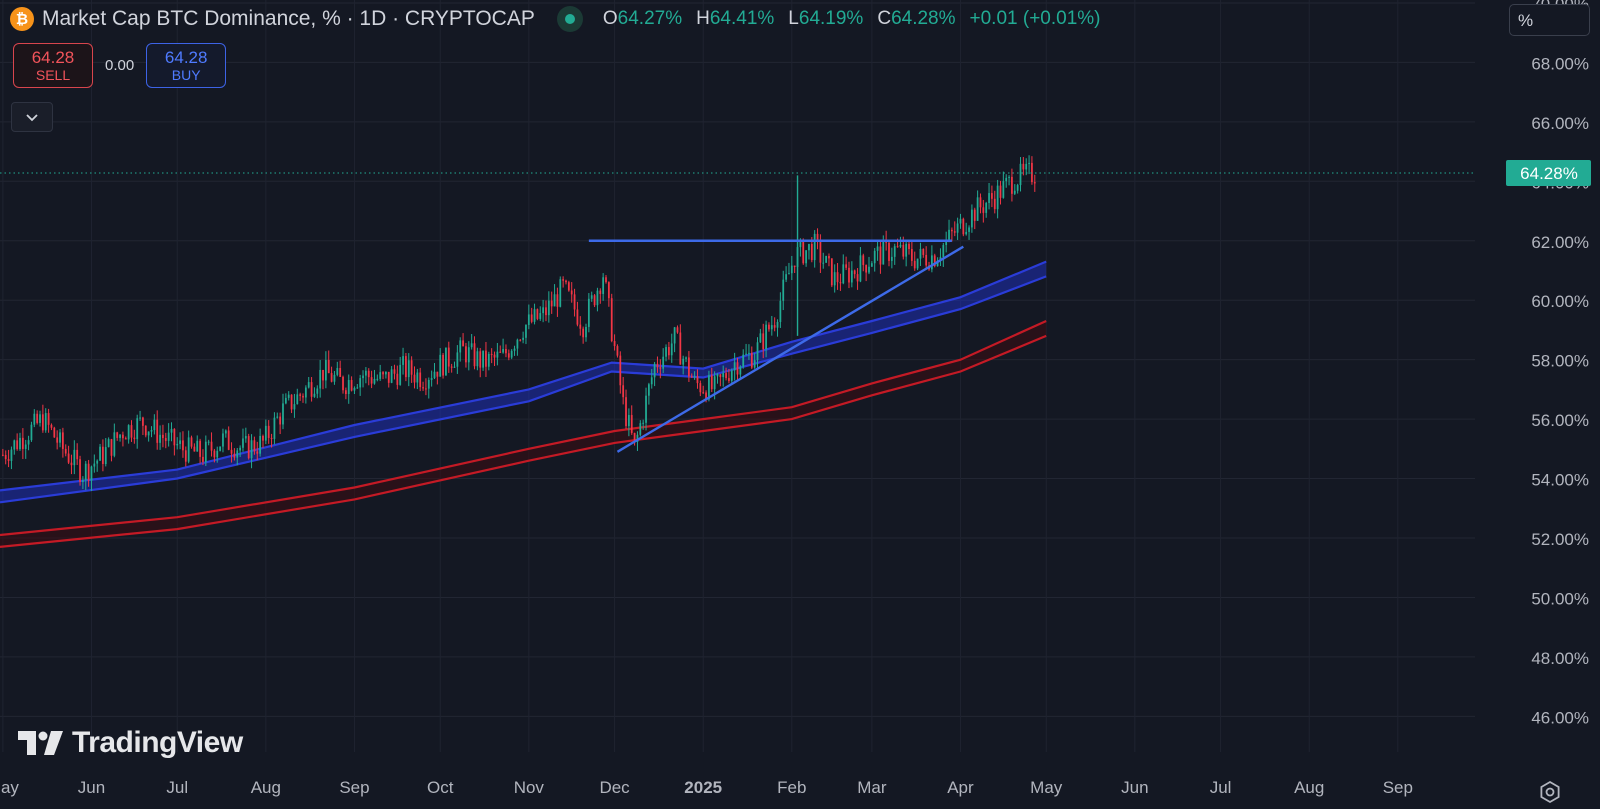 Image resolution: width=1600 pixels, height=809 pixels. Describe the element at coordinates (1552, 792) in the screenshot. I see `chart-settings-button` at that location.